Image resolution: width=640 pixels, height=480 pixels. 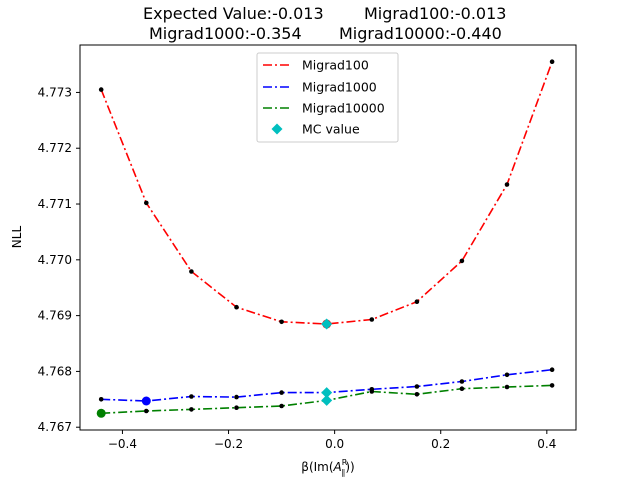 What do you see at coordinates (55, 148) in the screenshot?
I see `y-tick-label: 4.772` at bounding box center [55, 148].